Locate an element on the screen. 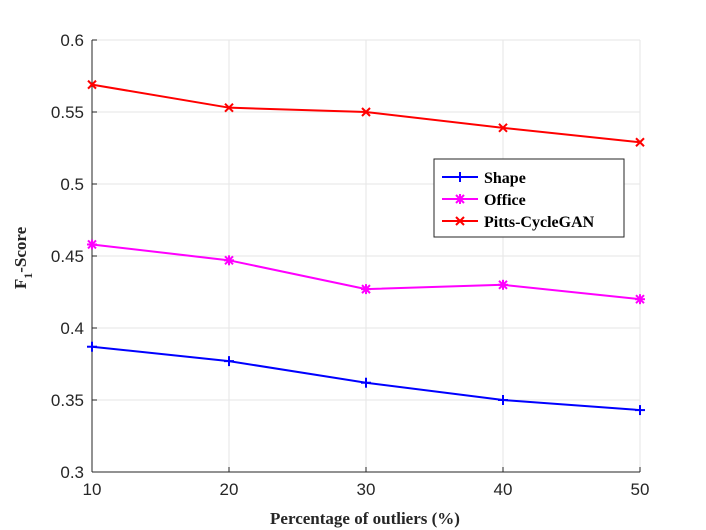 The height and width of the screenshot is (530, 706). x-tick-label: 20 is located at coordinates (229, 489).